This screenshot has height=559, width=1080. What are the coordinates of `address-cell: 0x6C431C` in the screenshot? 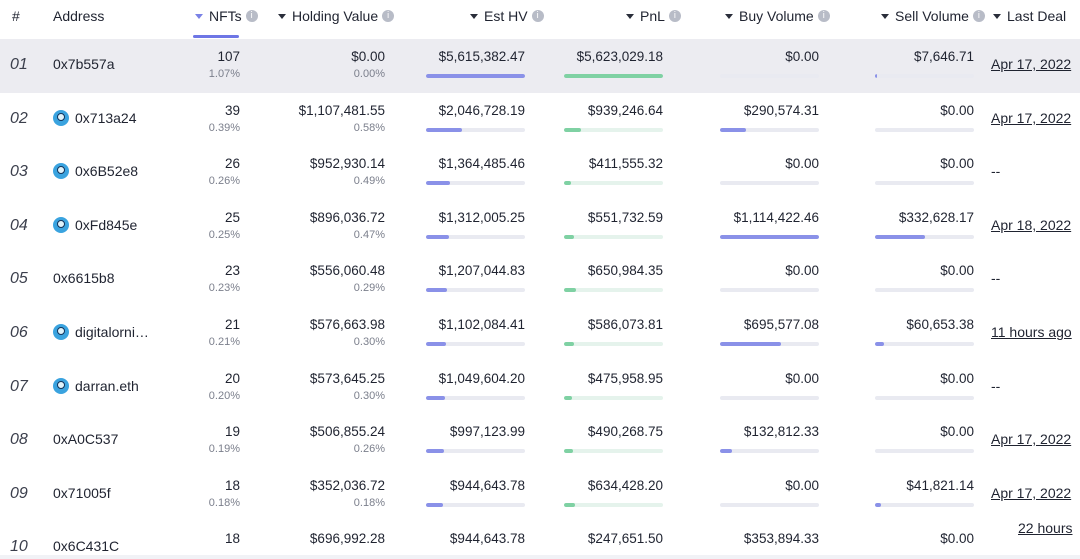 It's located at (86, 546).